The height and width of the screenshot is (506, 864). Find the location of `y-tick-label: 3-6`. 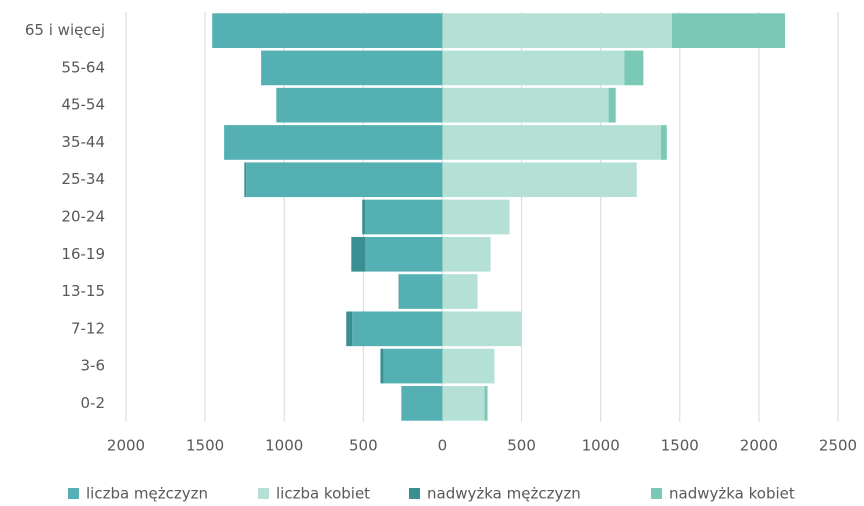

y-tick-label: 3-6 is located at coordinates (93, 366).